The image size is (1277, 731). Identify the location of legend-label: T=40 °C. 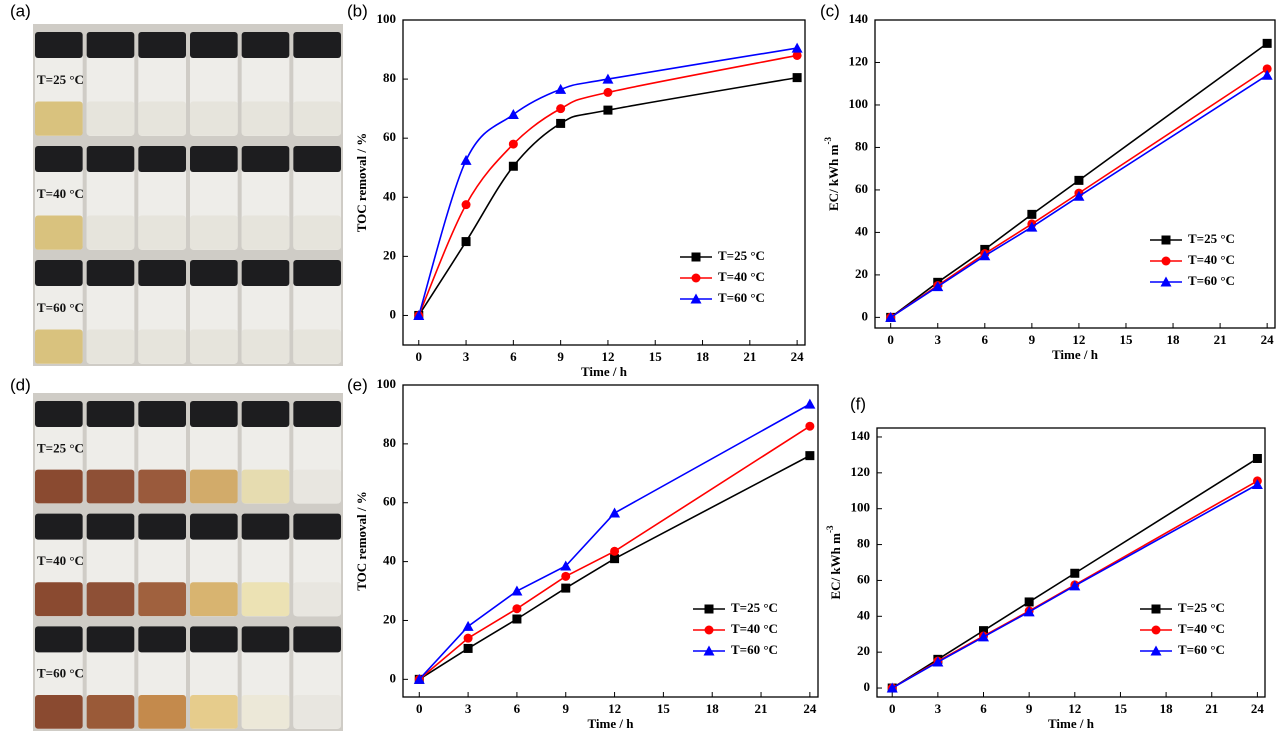
(1211, 259).